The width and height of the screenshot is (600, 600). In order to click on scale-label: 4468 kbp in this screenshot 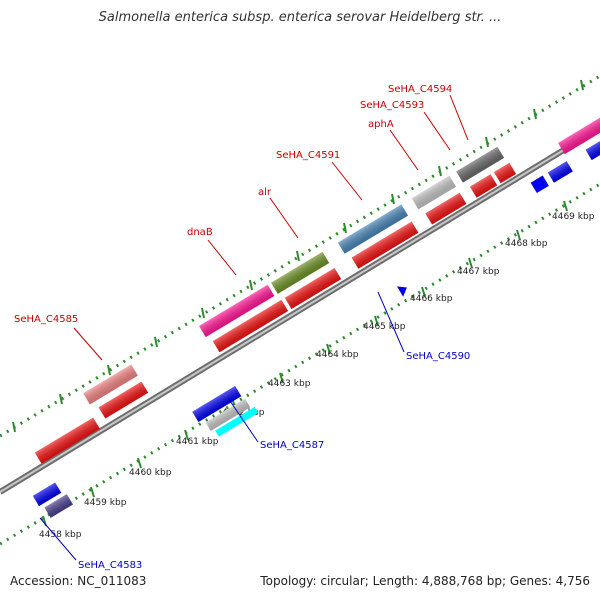, I will do `click(526, 244)`.